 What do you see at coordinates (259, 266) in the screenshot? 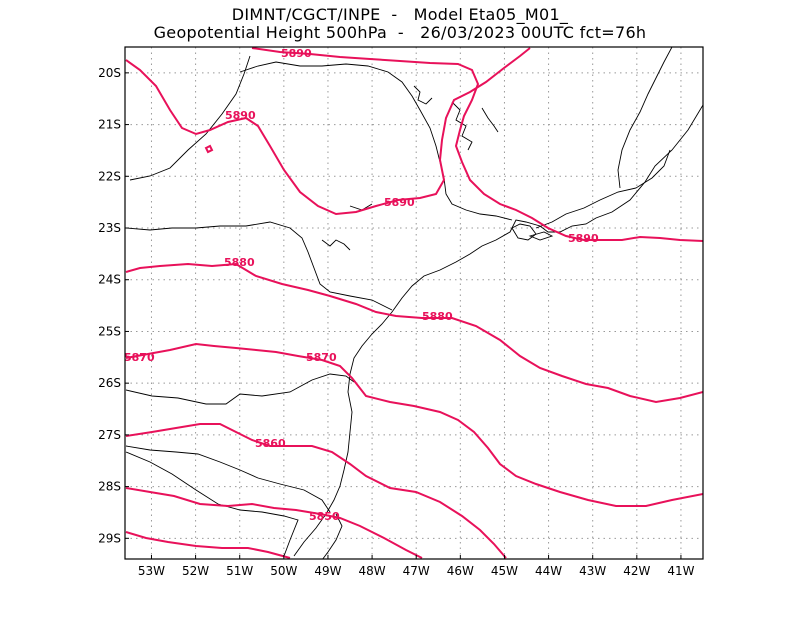
I see `border-sp-pr` at bounding box center [259, 266].